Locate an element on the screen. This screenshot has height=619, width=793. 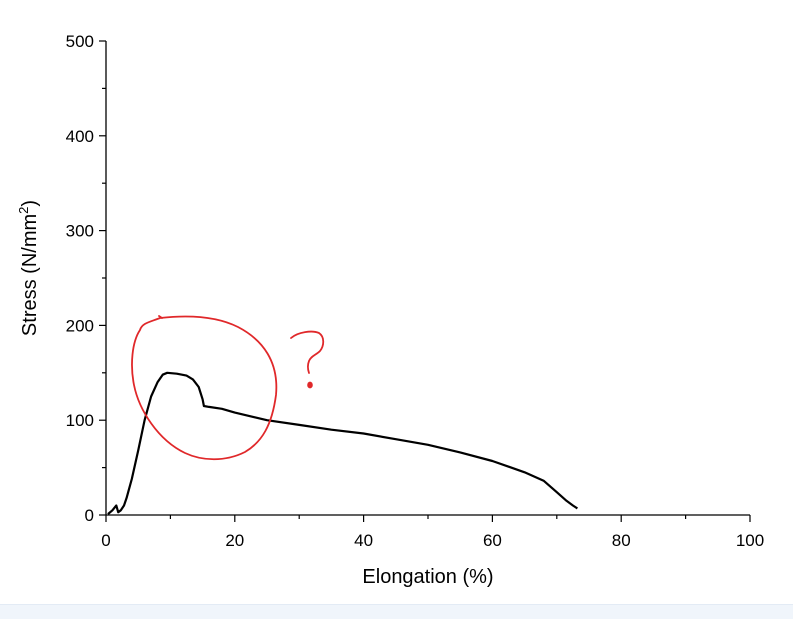
y-axis-label-base: Stress (N/mm is located at coordinates (30, 275).